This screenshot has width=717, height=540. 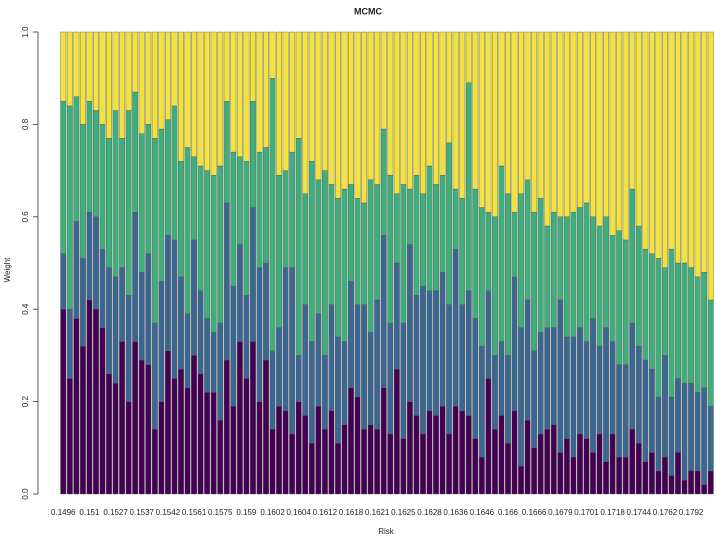 What do you see at coordinates (665, 512) in the screenshot?
I see `x-tick-label: 0.1762` at bounding box center [665, 512].